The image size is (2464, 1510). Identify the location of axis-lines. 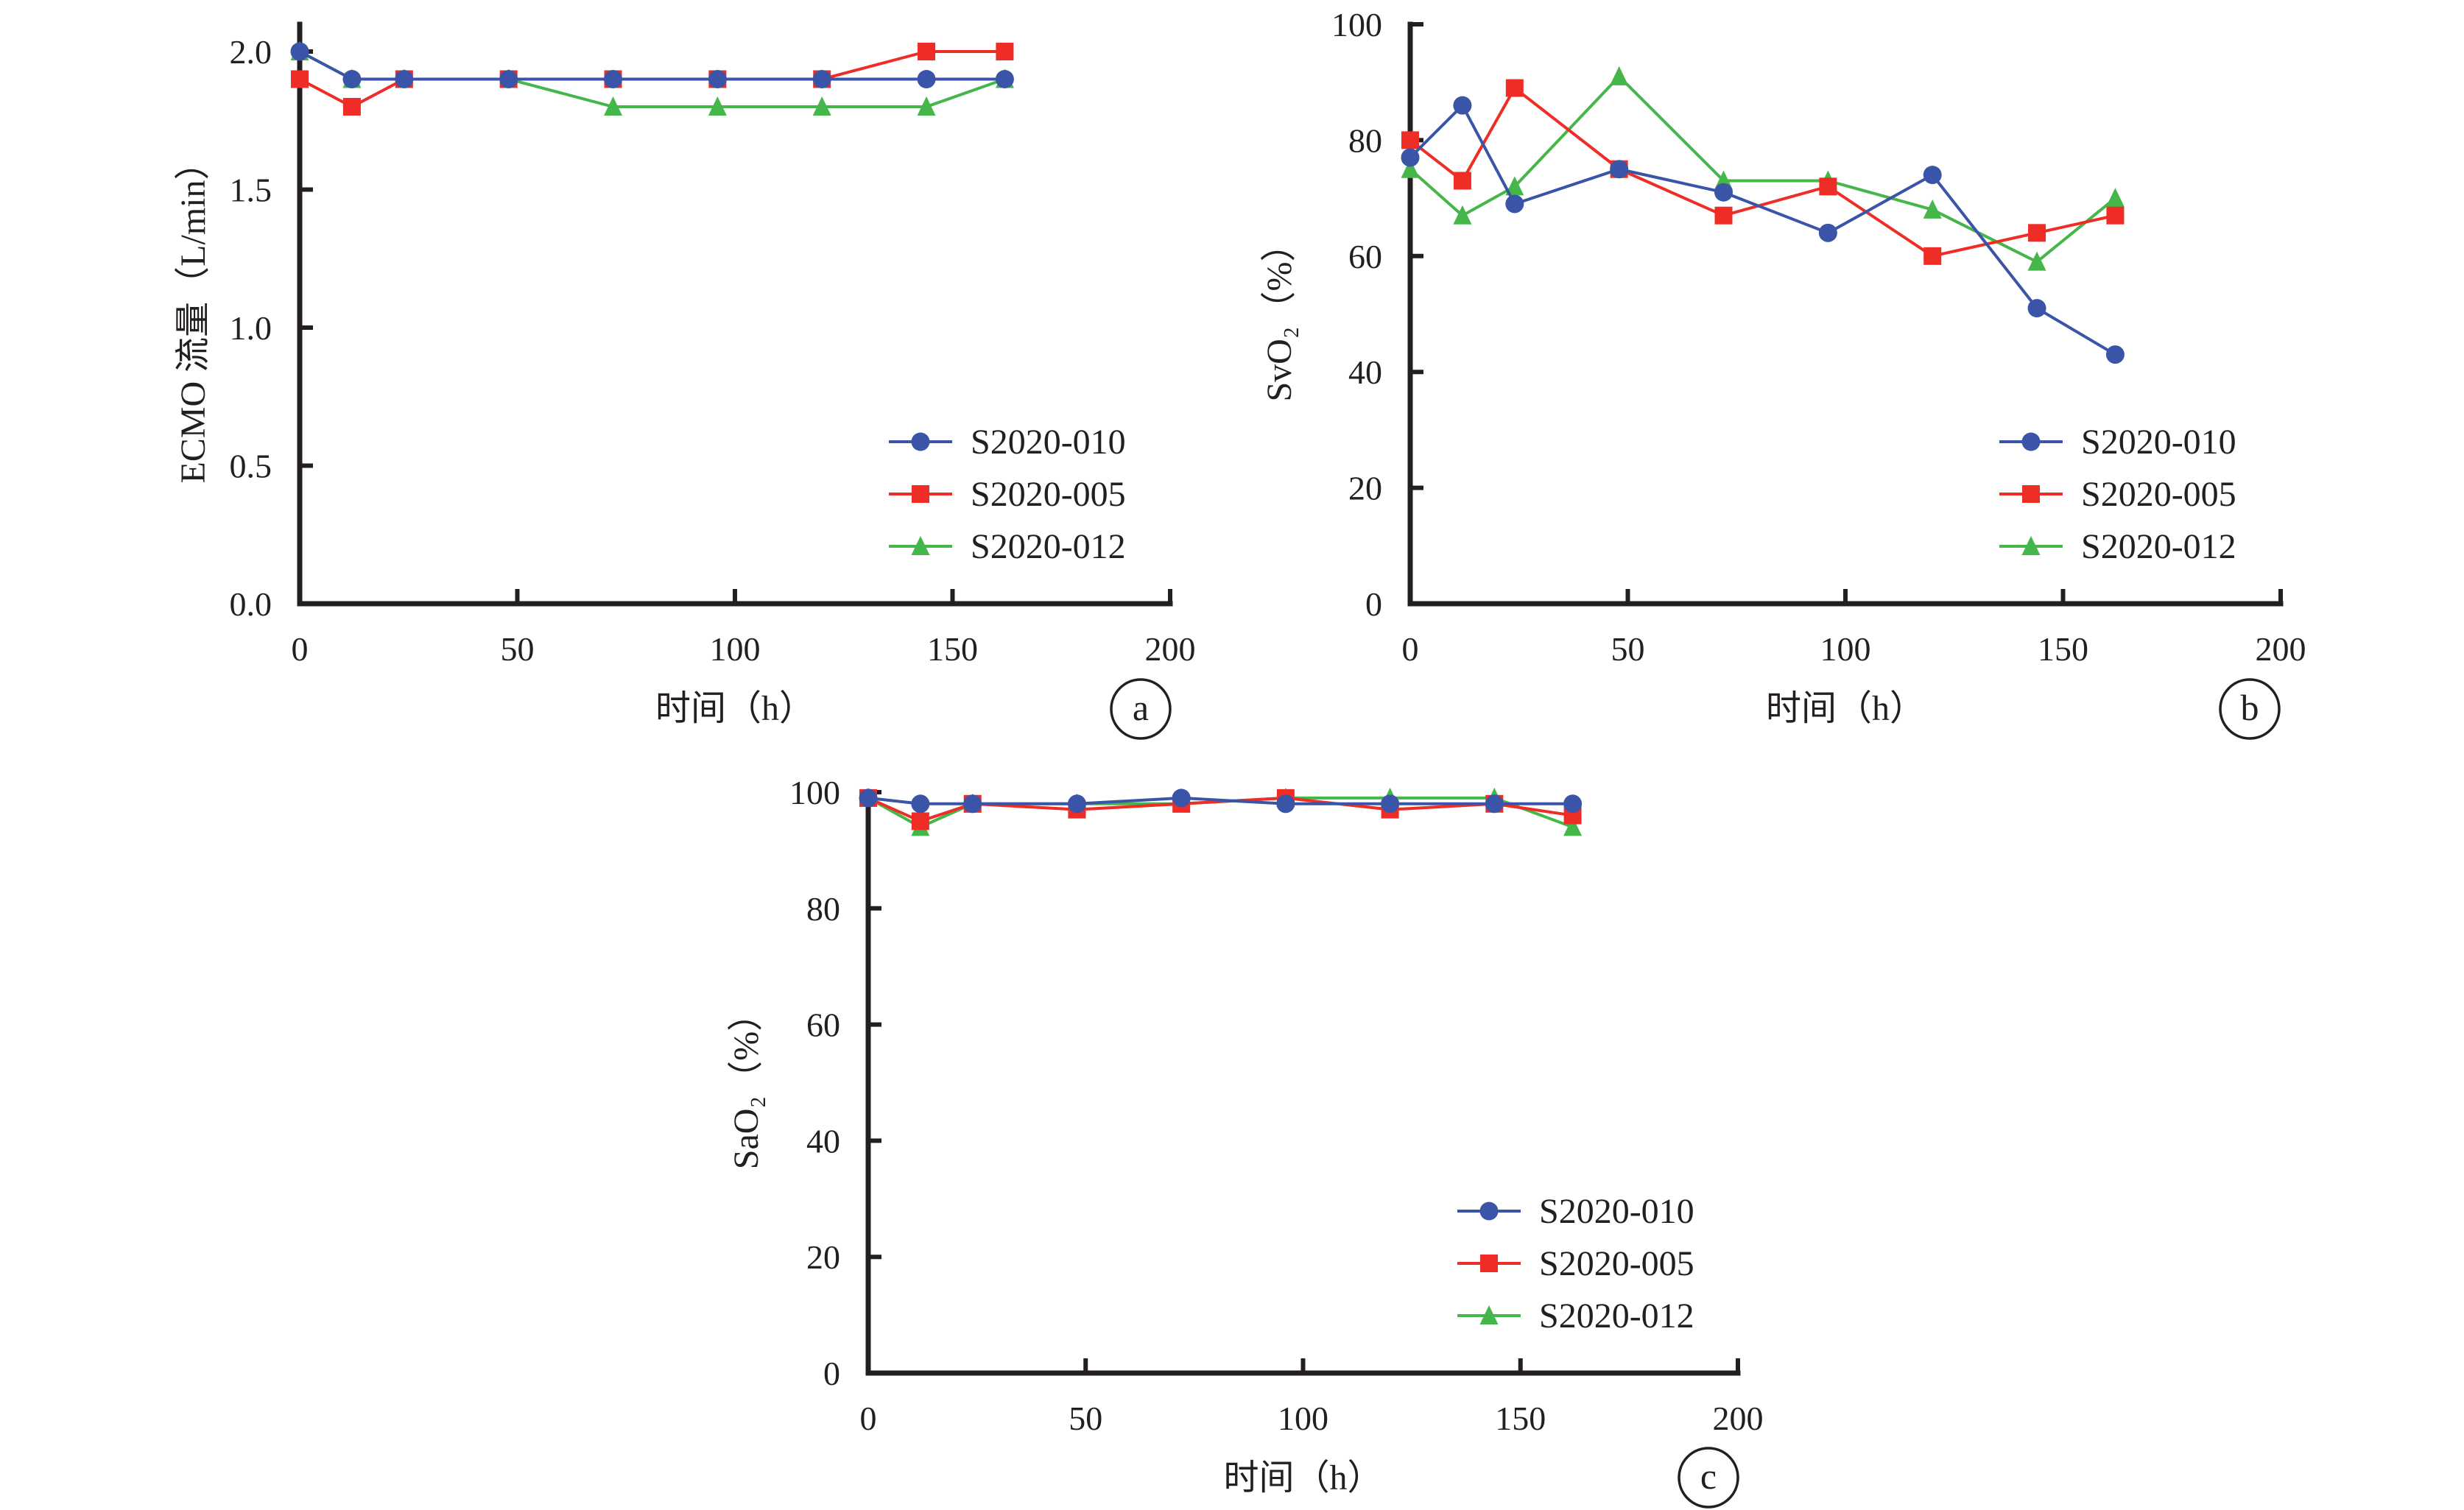
(1845, 314).